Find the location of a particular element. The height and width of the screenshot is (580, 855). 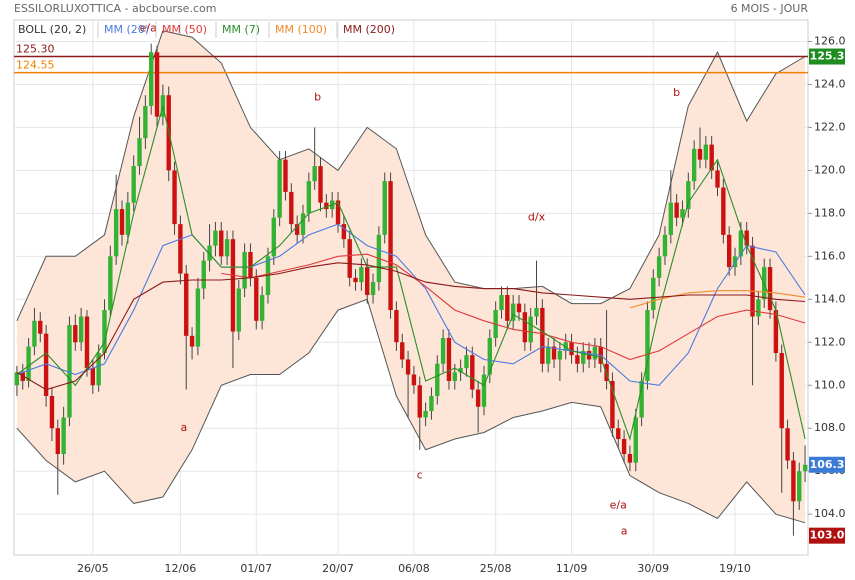

x-tick-label: 01/07 is located at coordinates (256, 568).